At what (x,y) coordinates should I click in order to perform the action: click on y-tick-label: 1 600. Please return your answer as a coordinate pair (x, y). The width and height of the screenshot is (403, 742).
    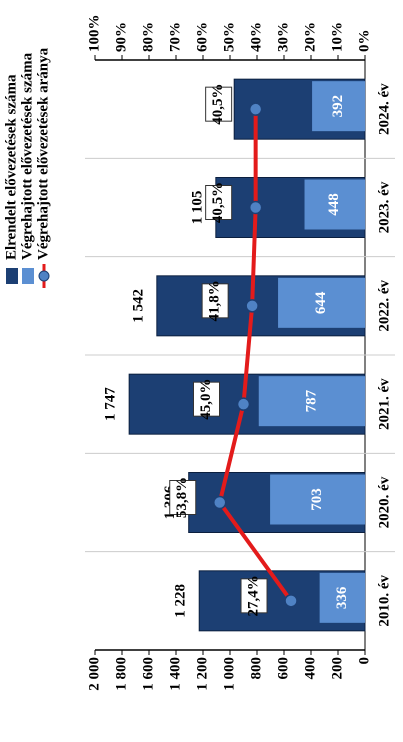
    Looking at the image, I should click on (148, 674).